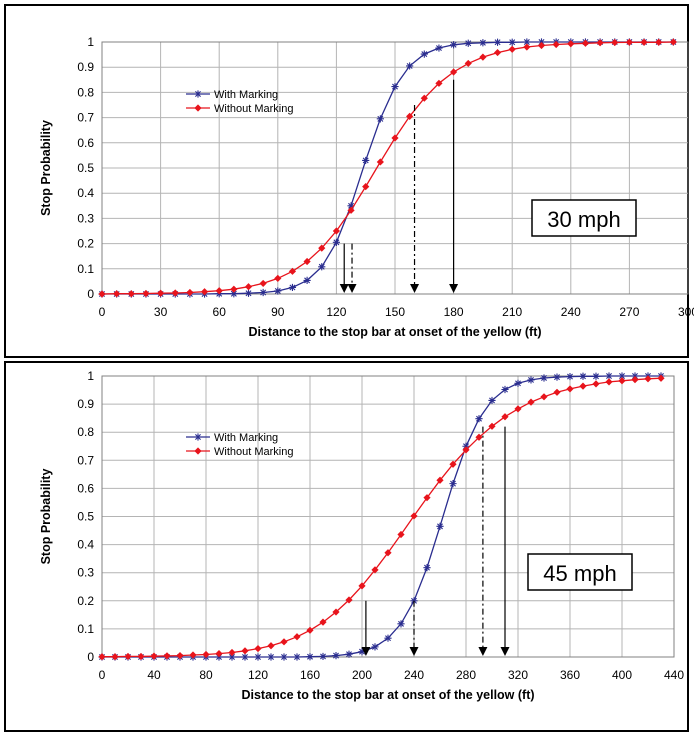  I want to click on legend-star-marker, so click(198, 437).